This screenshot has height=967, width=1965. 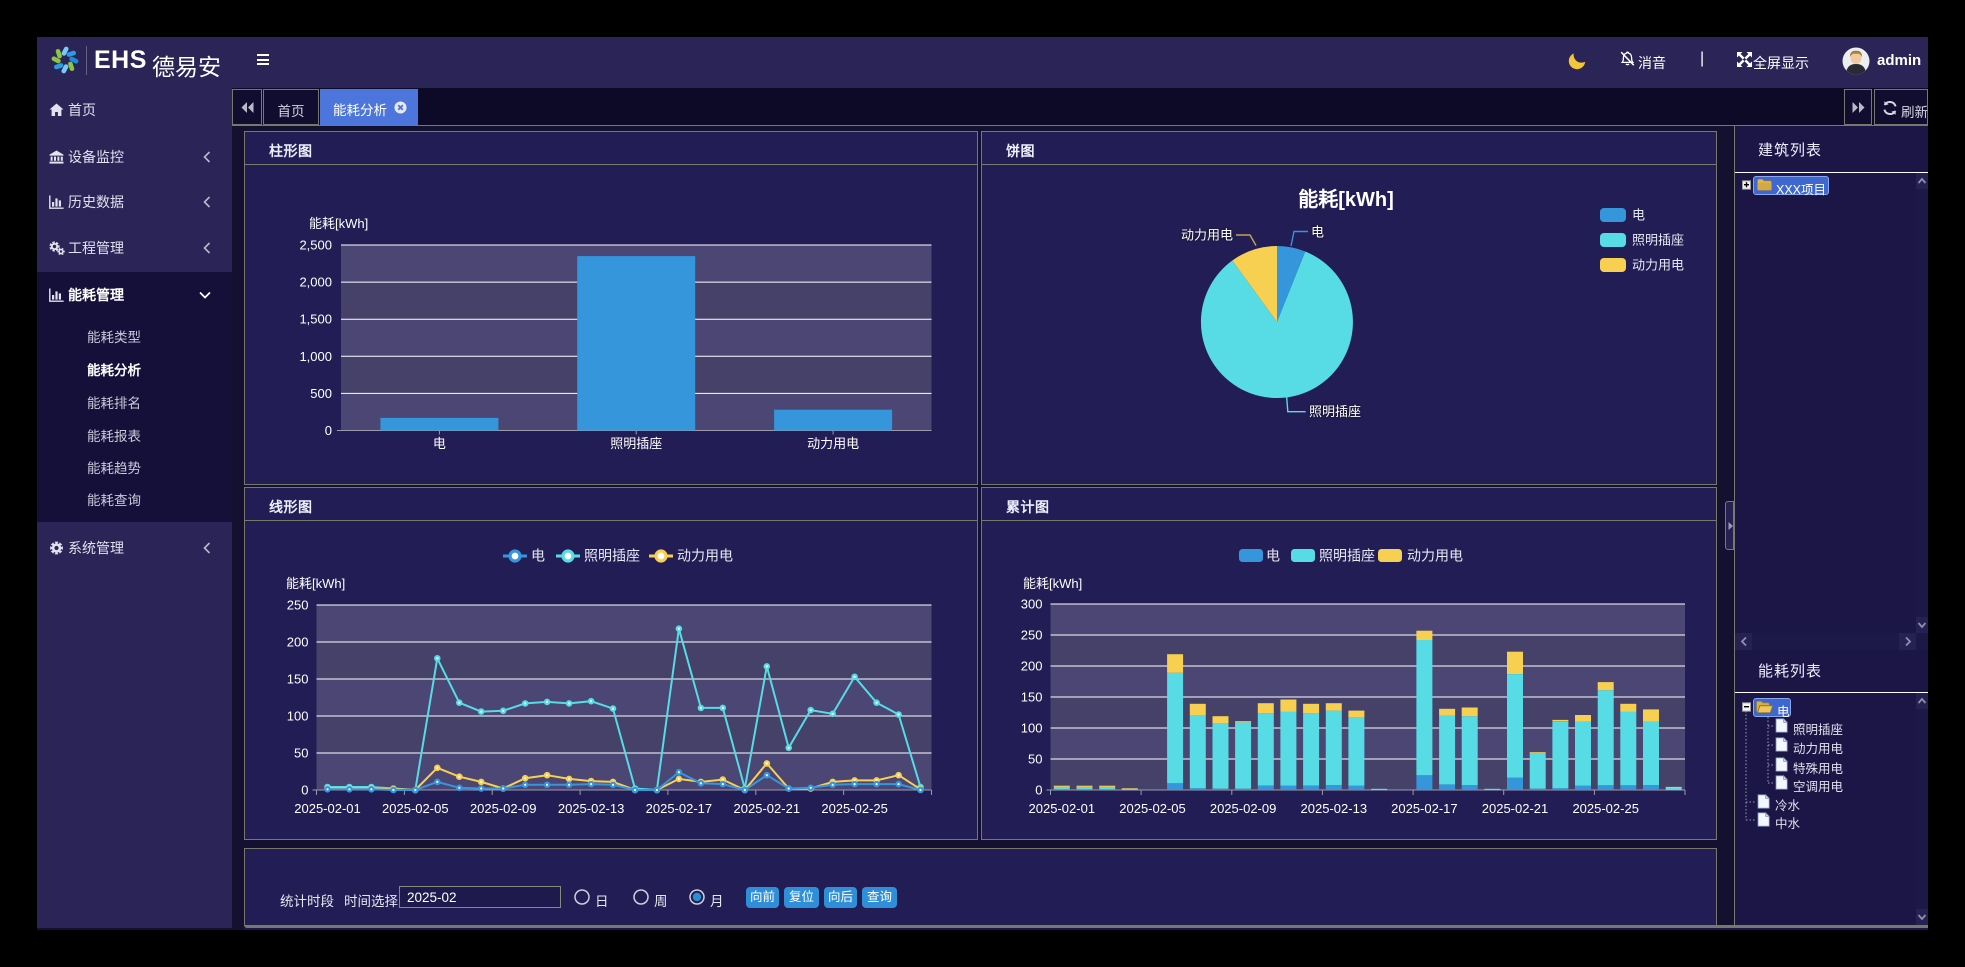 I want to click on svg-text: 2,500, so click(x=315, y=245).